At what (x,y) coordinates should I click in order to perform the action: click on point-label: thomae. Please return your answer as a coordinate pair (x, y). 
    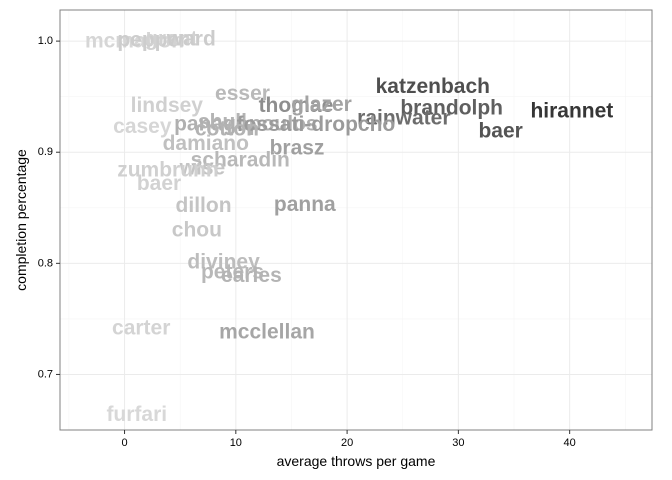
    Looking at the image, I should click on (296, 105).